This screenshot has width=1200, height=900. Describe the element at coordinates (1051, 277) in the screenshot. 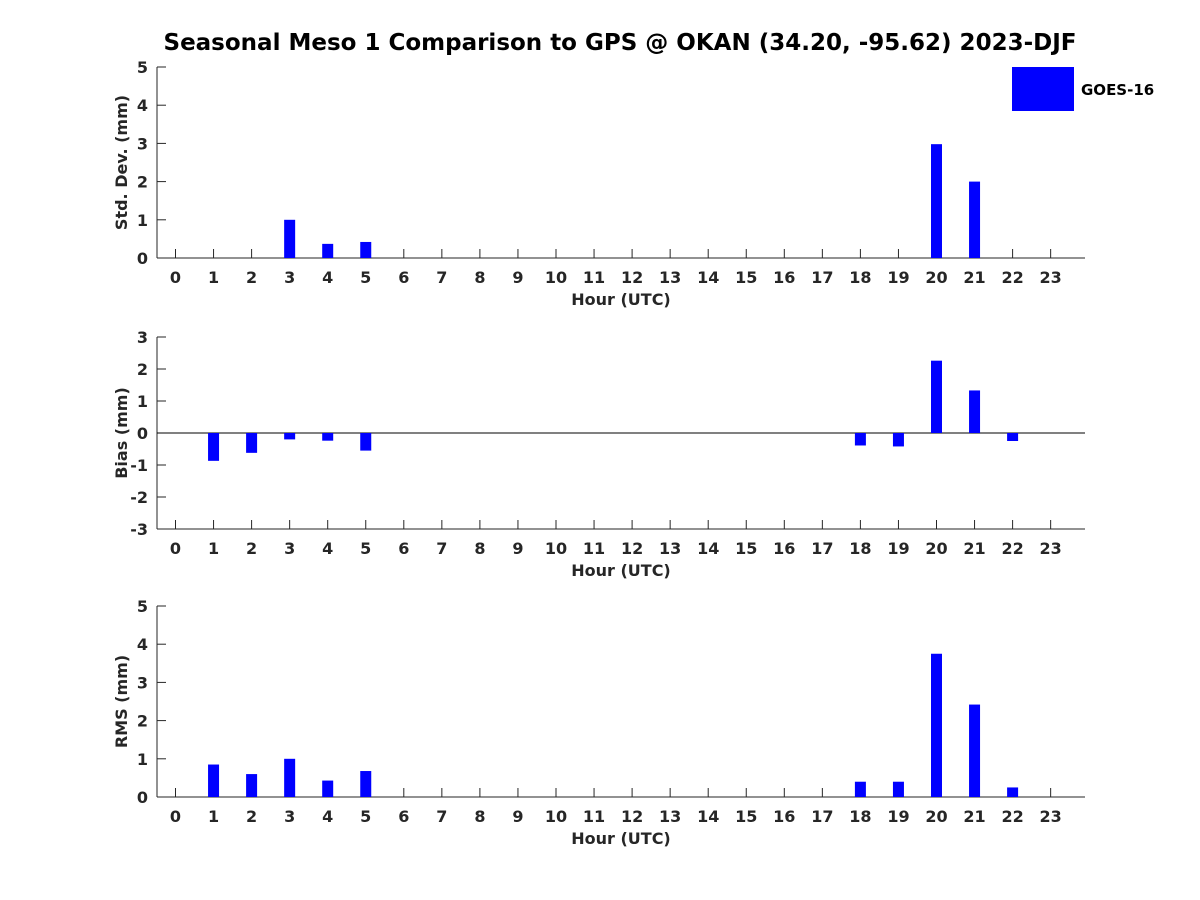

I see `panel-1-x-tick-label: 23` at that location.